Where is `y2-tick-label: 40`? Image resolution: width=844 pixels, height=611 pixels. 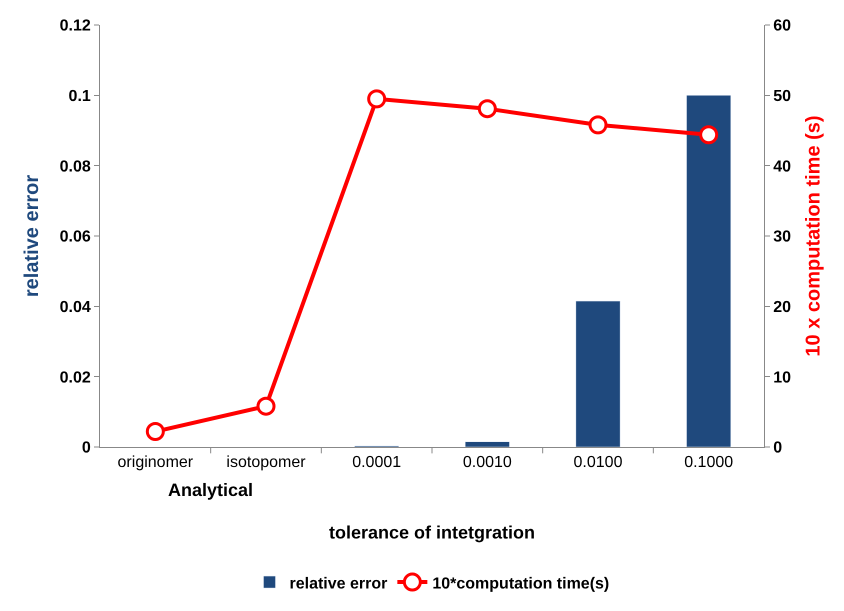
y2-tick-label: 40 is located at coordinates (782, 167).